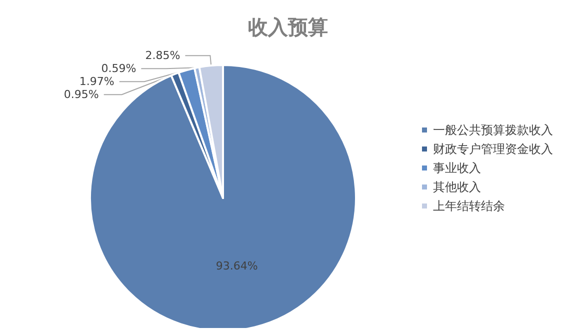  I want to click on data-label: 2.85%, so click(162, 55).